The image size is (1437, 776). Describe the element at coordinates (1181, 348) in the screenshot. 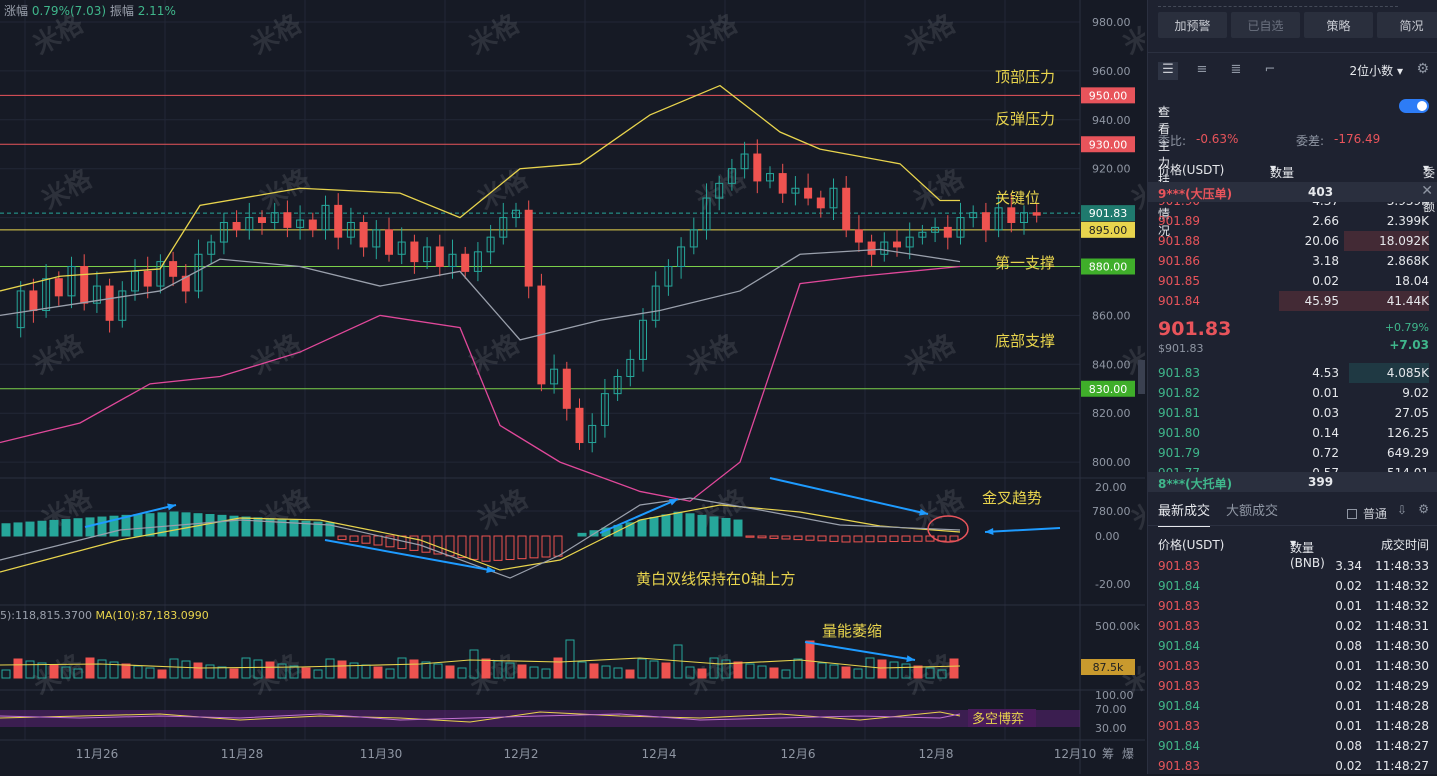

I see `last-price-usd: $901.83` at that location.